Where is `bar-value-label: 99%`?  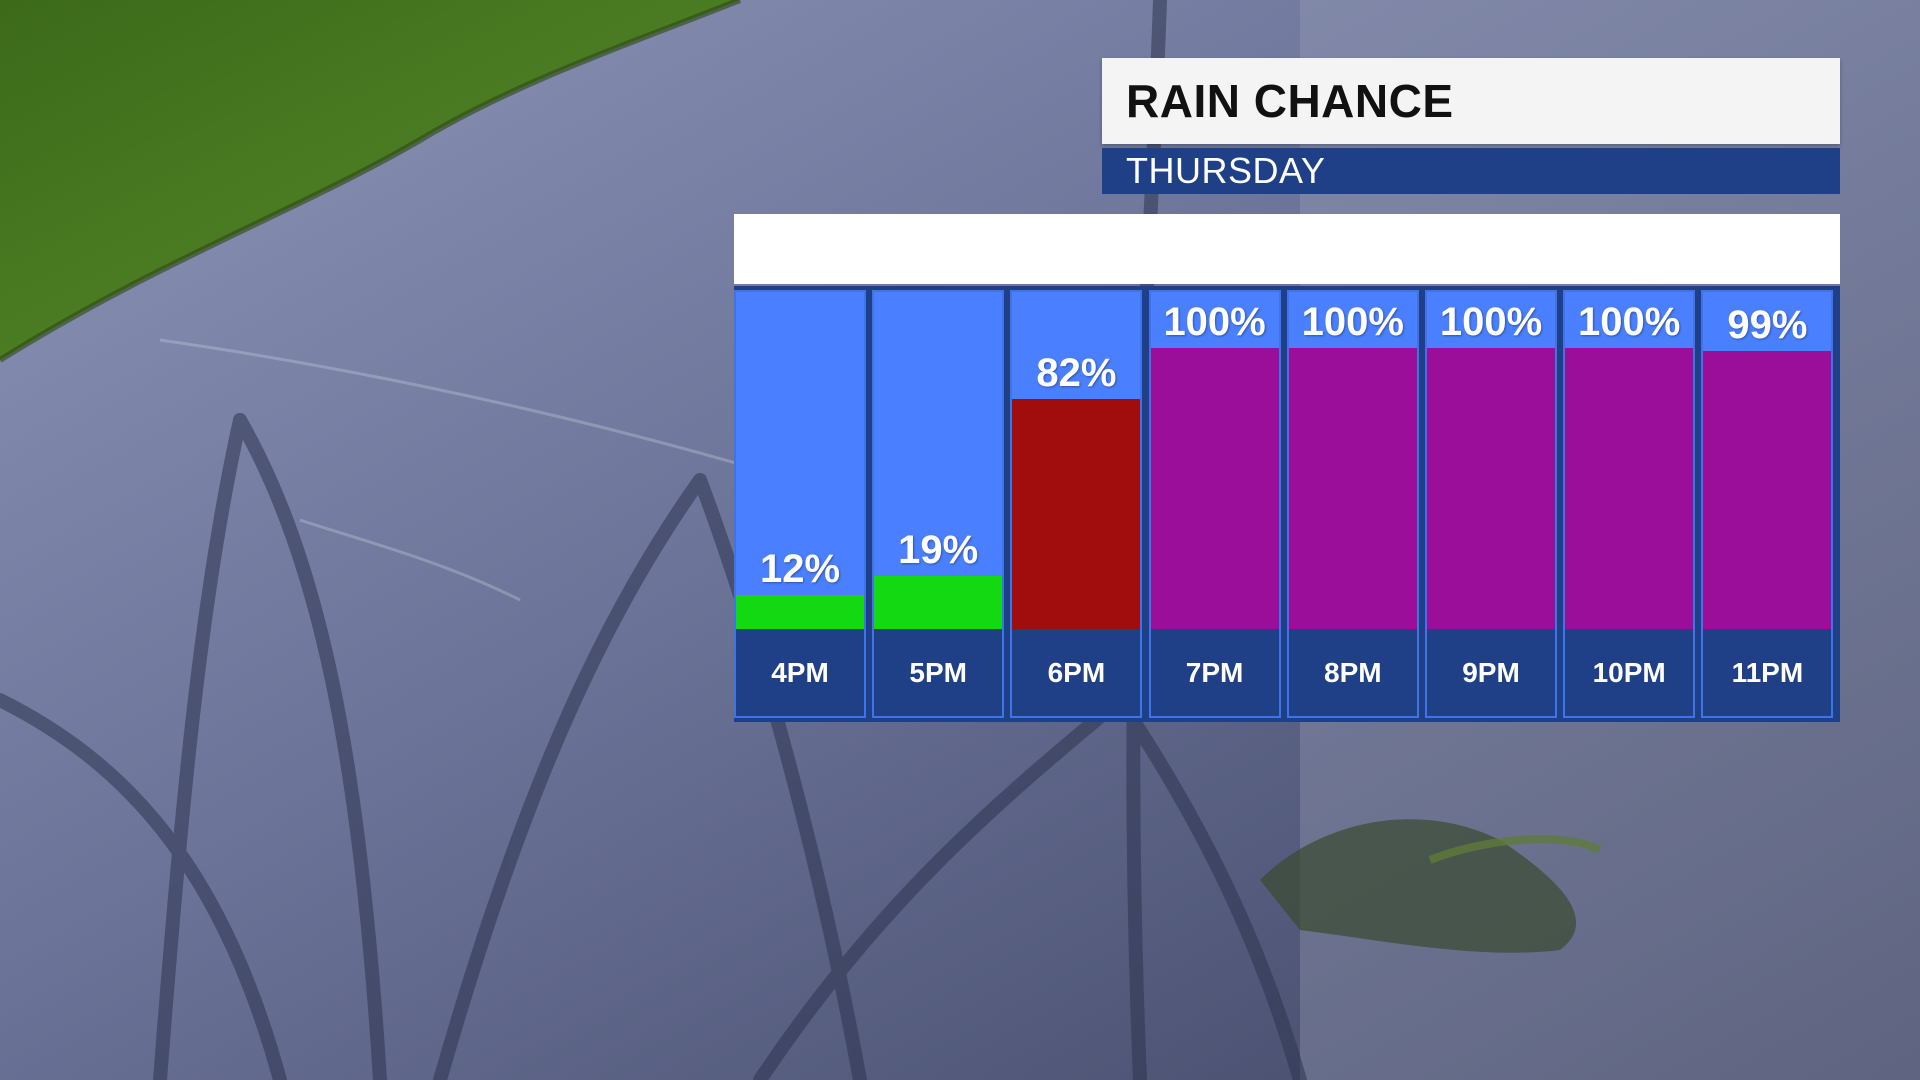
bar-value-label: 99% is located at coordinates (1767, 325).